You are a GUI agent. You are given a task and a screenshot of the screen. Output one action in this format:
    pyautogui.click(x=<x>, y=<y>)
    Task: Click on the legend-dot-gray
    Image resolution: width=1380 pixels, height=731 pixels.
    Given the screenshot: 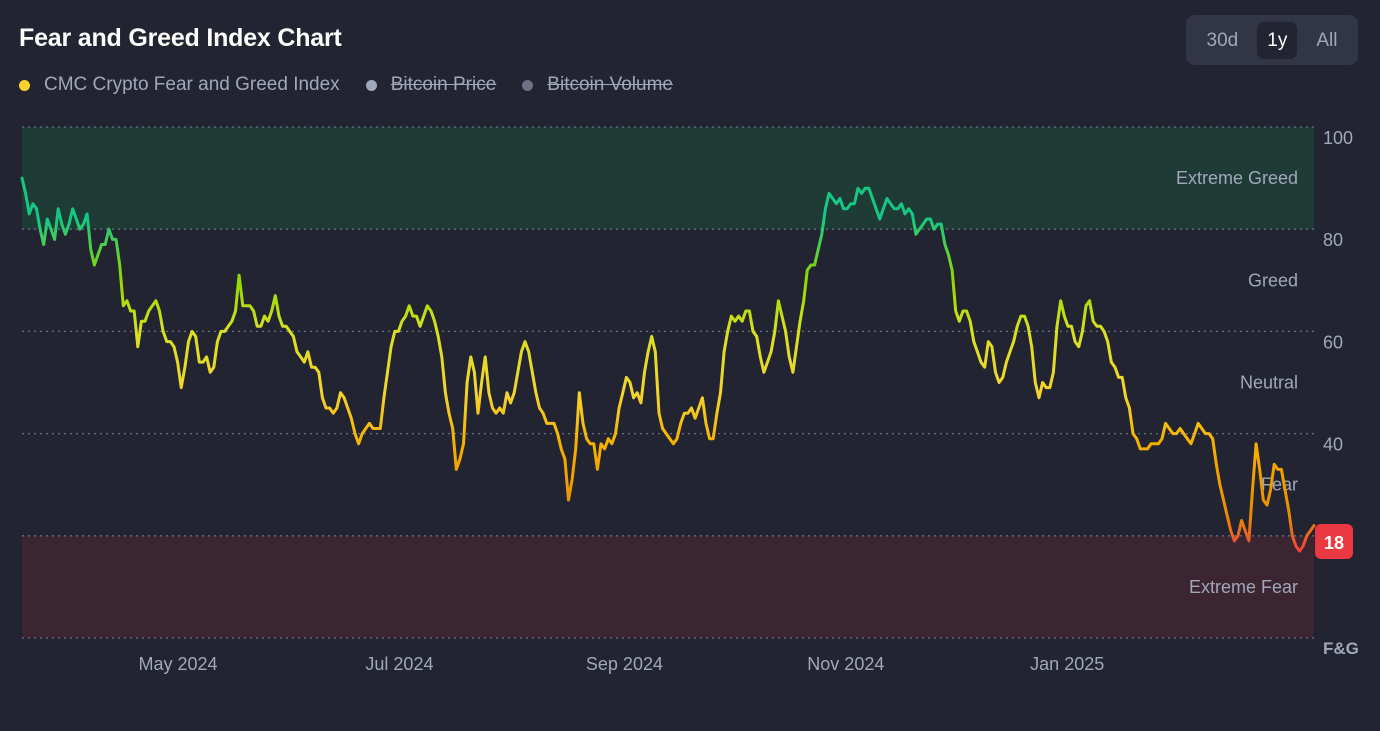 What is the action you would take?
    pyautogui.click(x=371, y=85)
    